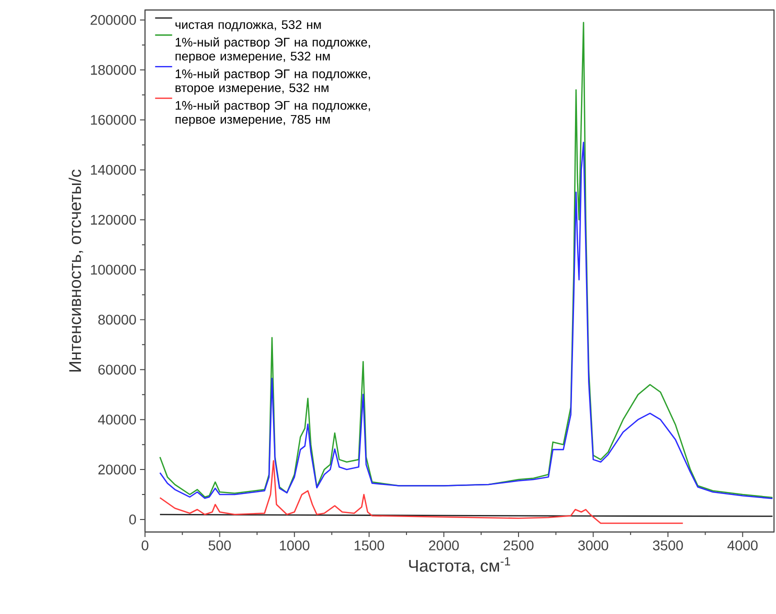 This screenshot has height=614, width=776. I want to click on legend-label: 1%-ный раствор ЭГ на подложке, первое измерение, 532 нм, so click(273, 50).